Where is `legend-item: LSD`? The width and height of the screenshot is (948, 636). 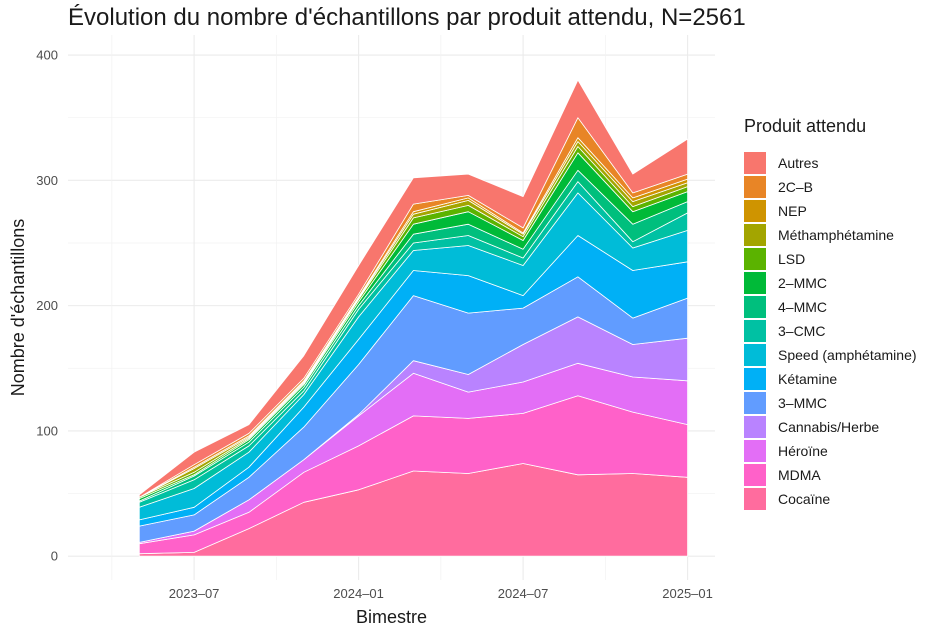 legend-item: LSD is located at coordinates (830, 259).